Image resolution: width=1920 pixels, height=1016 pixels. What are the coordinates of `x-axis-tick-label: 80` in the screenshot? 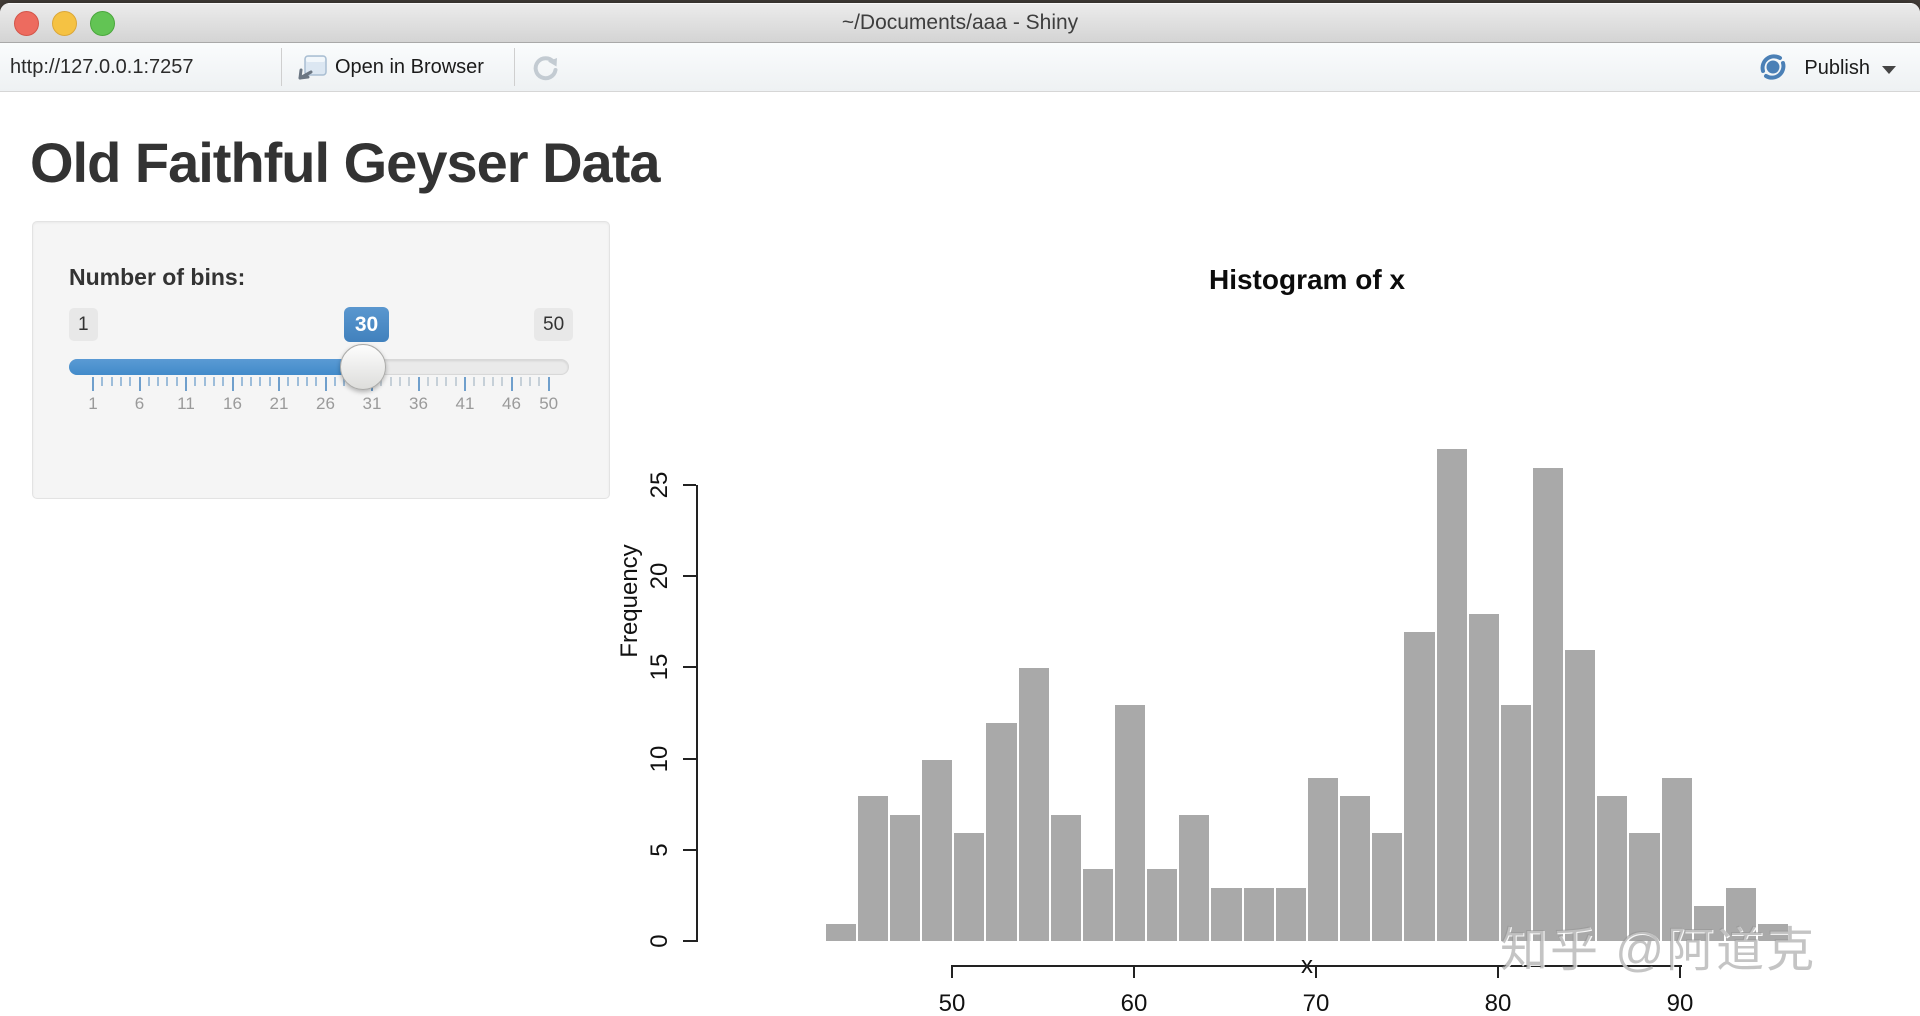 It's located at (1498, 1003).